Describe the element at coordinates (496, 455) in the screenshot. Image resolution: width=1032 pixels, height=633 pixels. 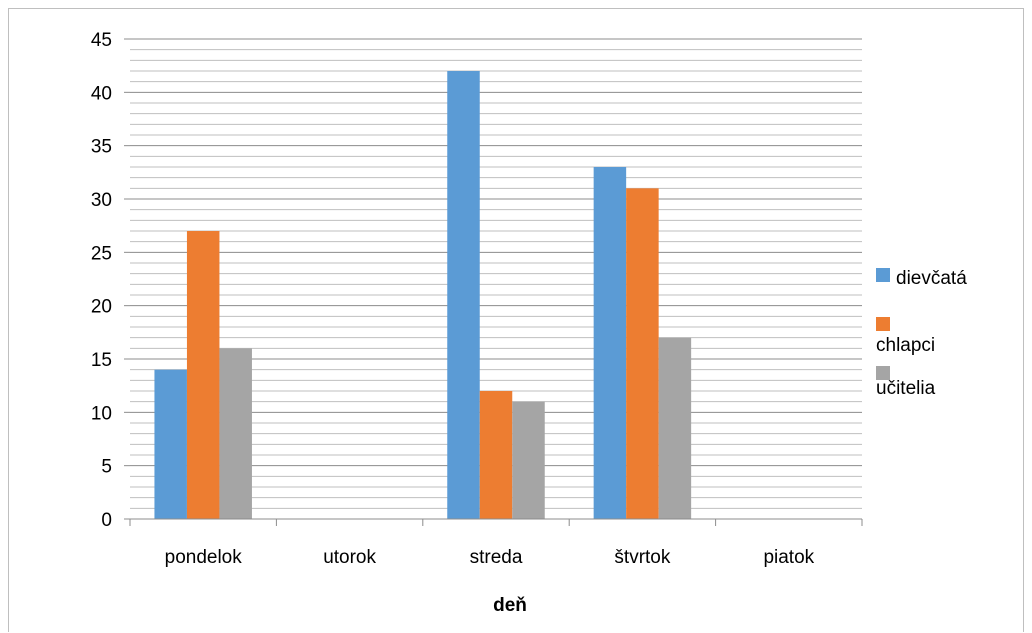
I see `bar-chlapci-streda` at that location.